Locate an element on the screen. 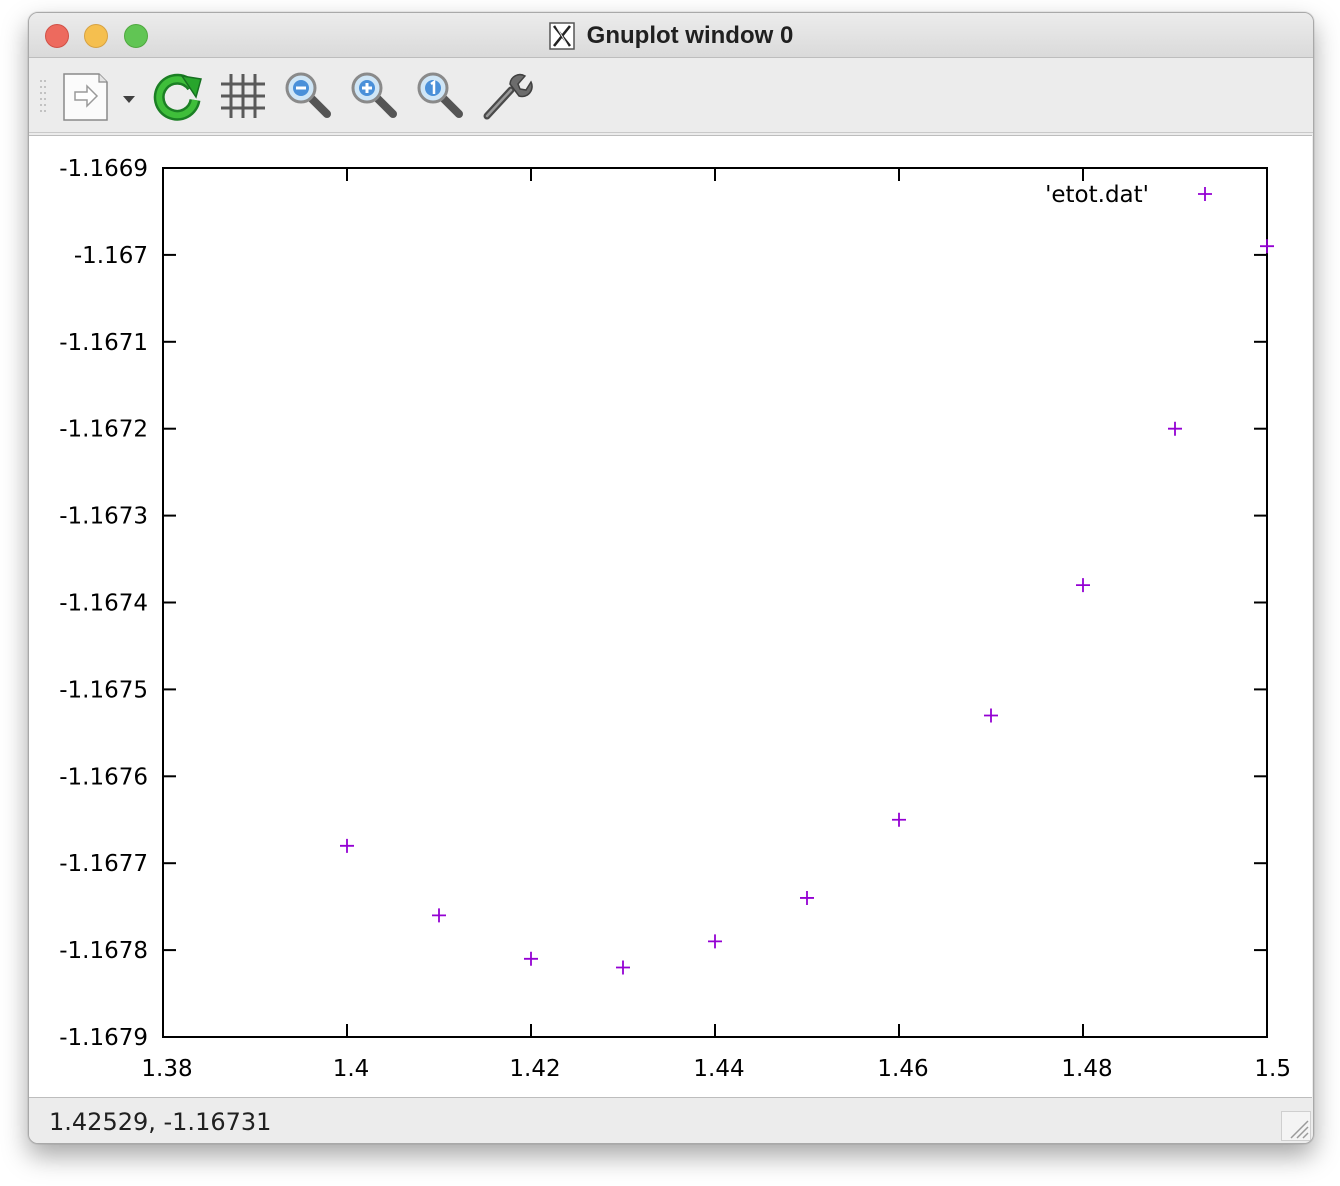 Image resolution: width=1340 pixels, height=1186 pixels. y-tick-label: -1.1675 is located at coordinates (103, 690).